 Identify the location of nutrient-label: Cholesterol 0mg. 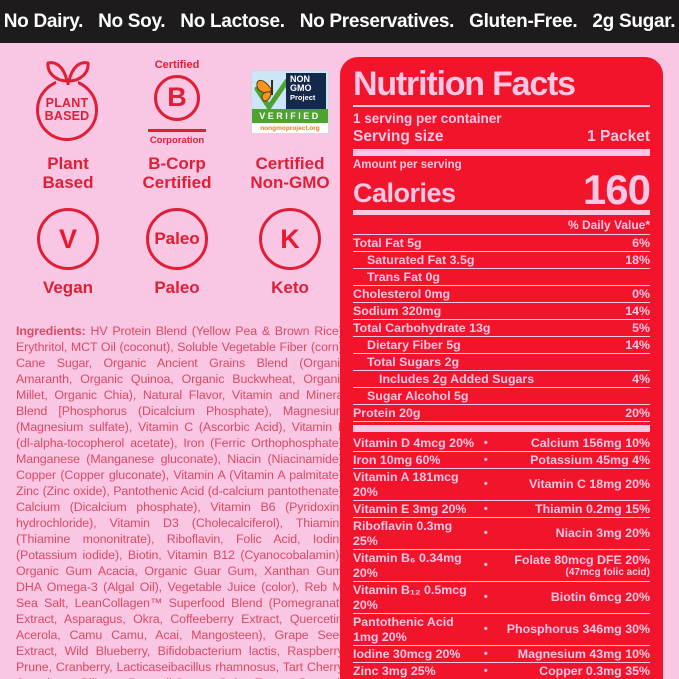
(402, 293).